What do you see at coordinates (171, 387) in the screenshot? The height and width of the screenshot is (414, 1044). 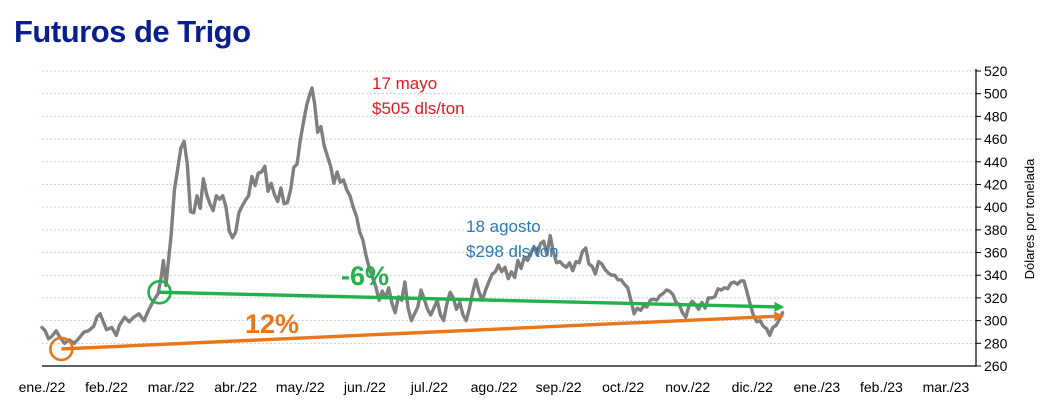 I see `x-tick-label: mar./22` at bounding box center [171, 387].